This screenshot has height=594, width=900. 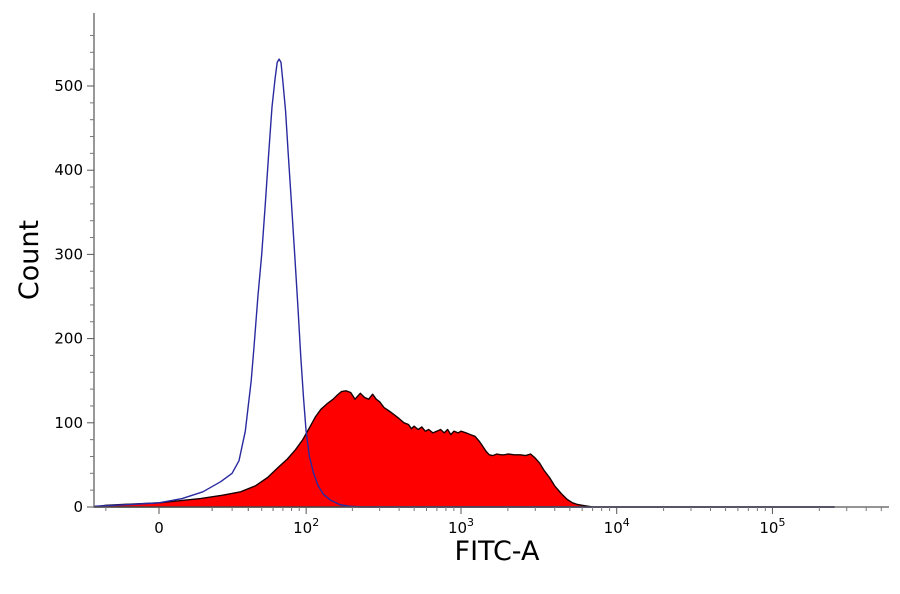 What do you see at coordinates (461, 526) in the screenshot?
I see `x-tick-label-1000: 10³` at bounding box center [461, 526].